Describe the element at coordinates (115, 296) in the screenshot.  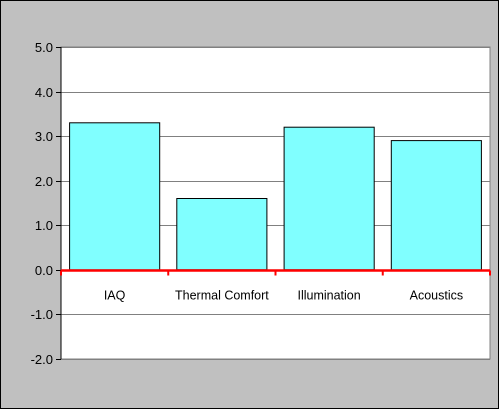
I see `x-tick-label: IAQ` at that location.